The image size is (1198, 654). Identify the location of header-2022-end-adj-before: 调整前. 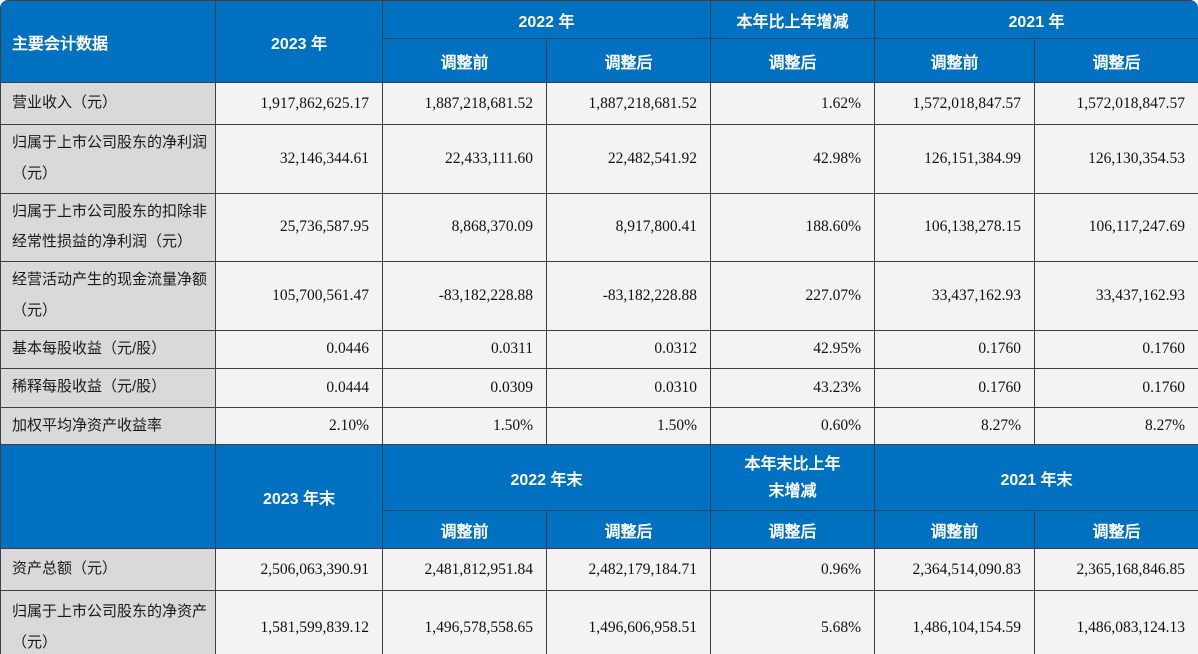
(464, 530).